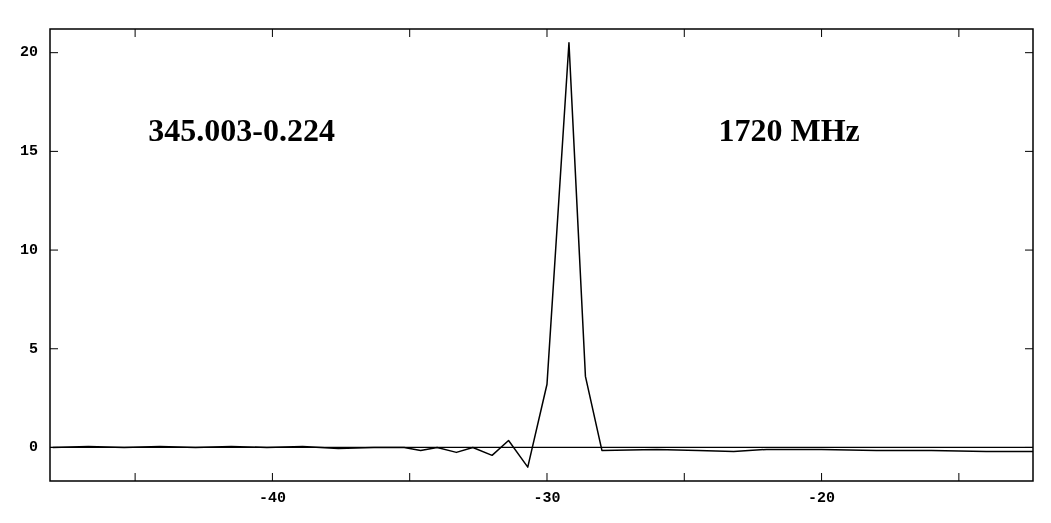 This screenshot has height=523, width=1051. Describe the element at coordinates (28, 250) in the screenshot. I see `y-tick-label: 10` at that location.